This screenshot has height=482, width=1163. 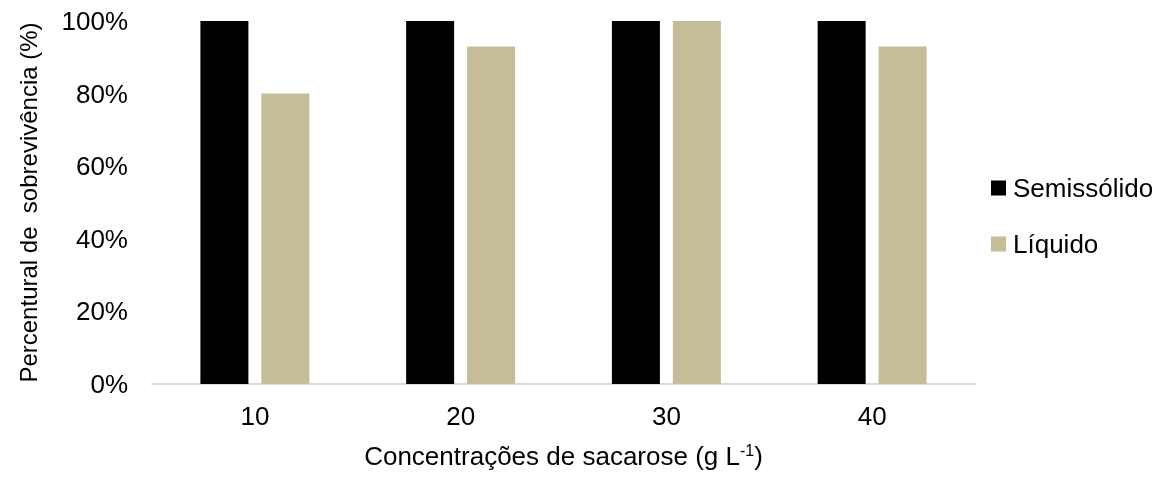 What do you see at coordinates (101, 238) in the screenshot?
I see `y-tick-label: 40%` at bounding box center [101, 238].